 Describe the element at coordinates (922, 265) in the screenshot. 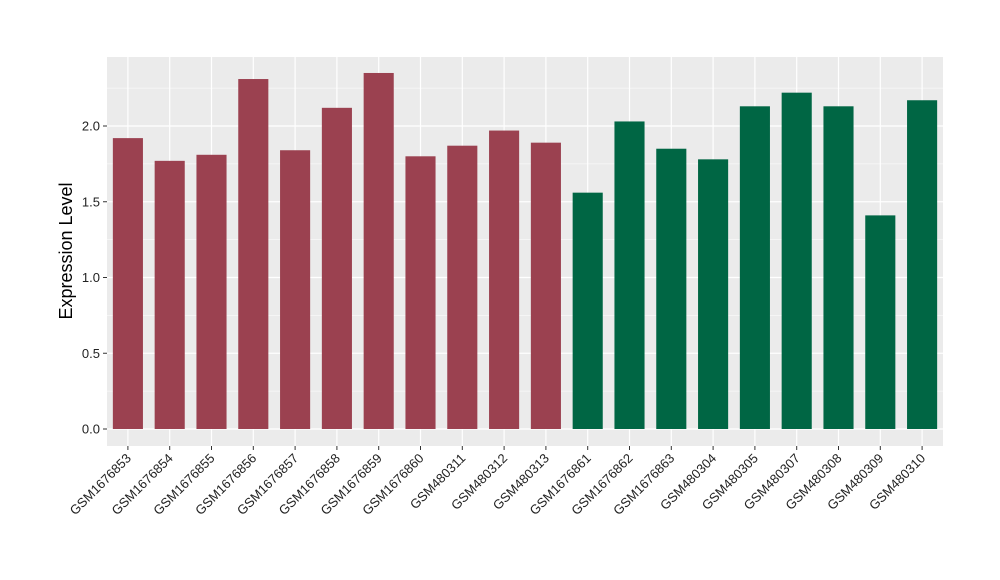

I see `bar-GSM480310` at that location.